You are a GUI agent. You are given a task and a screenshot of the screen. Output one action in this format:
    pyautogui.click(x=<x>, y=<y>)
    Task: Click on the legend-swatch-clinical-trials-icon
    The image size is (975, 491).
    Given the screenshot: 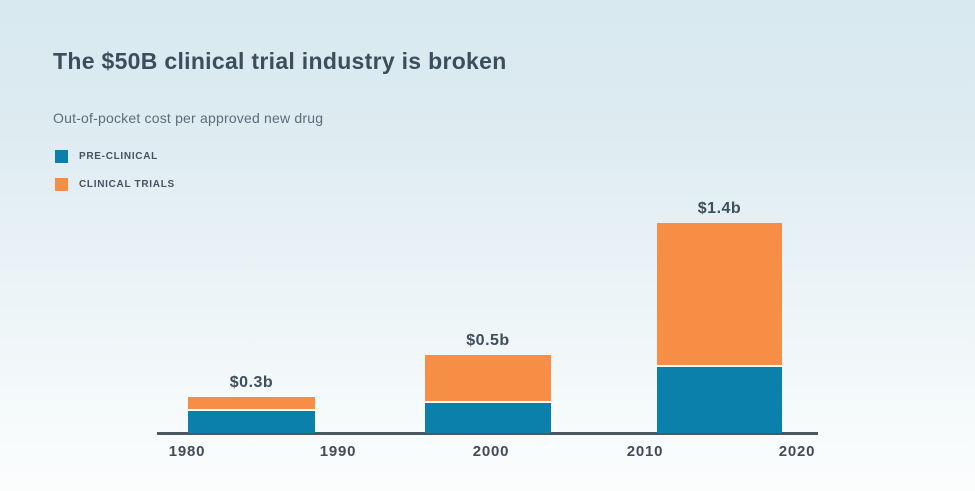 What is the action you would take?
    pyautogui.click(x=61, y=184)
    